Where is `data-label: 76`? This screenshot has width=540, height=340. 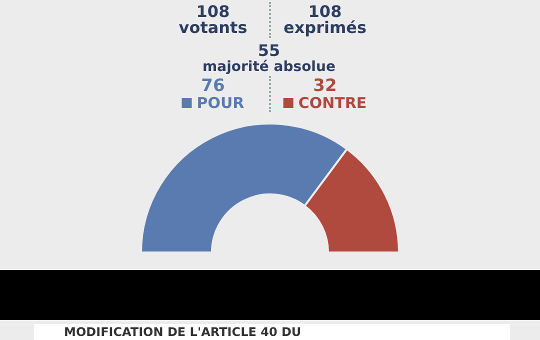
data-label: 76 is located at coordinates (213, 86).